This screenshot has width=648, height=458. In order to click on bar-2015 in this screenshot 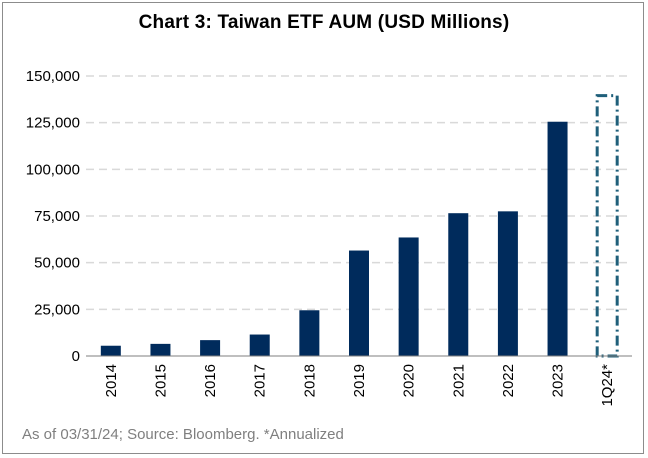, I will do `click(160, 349)`.